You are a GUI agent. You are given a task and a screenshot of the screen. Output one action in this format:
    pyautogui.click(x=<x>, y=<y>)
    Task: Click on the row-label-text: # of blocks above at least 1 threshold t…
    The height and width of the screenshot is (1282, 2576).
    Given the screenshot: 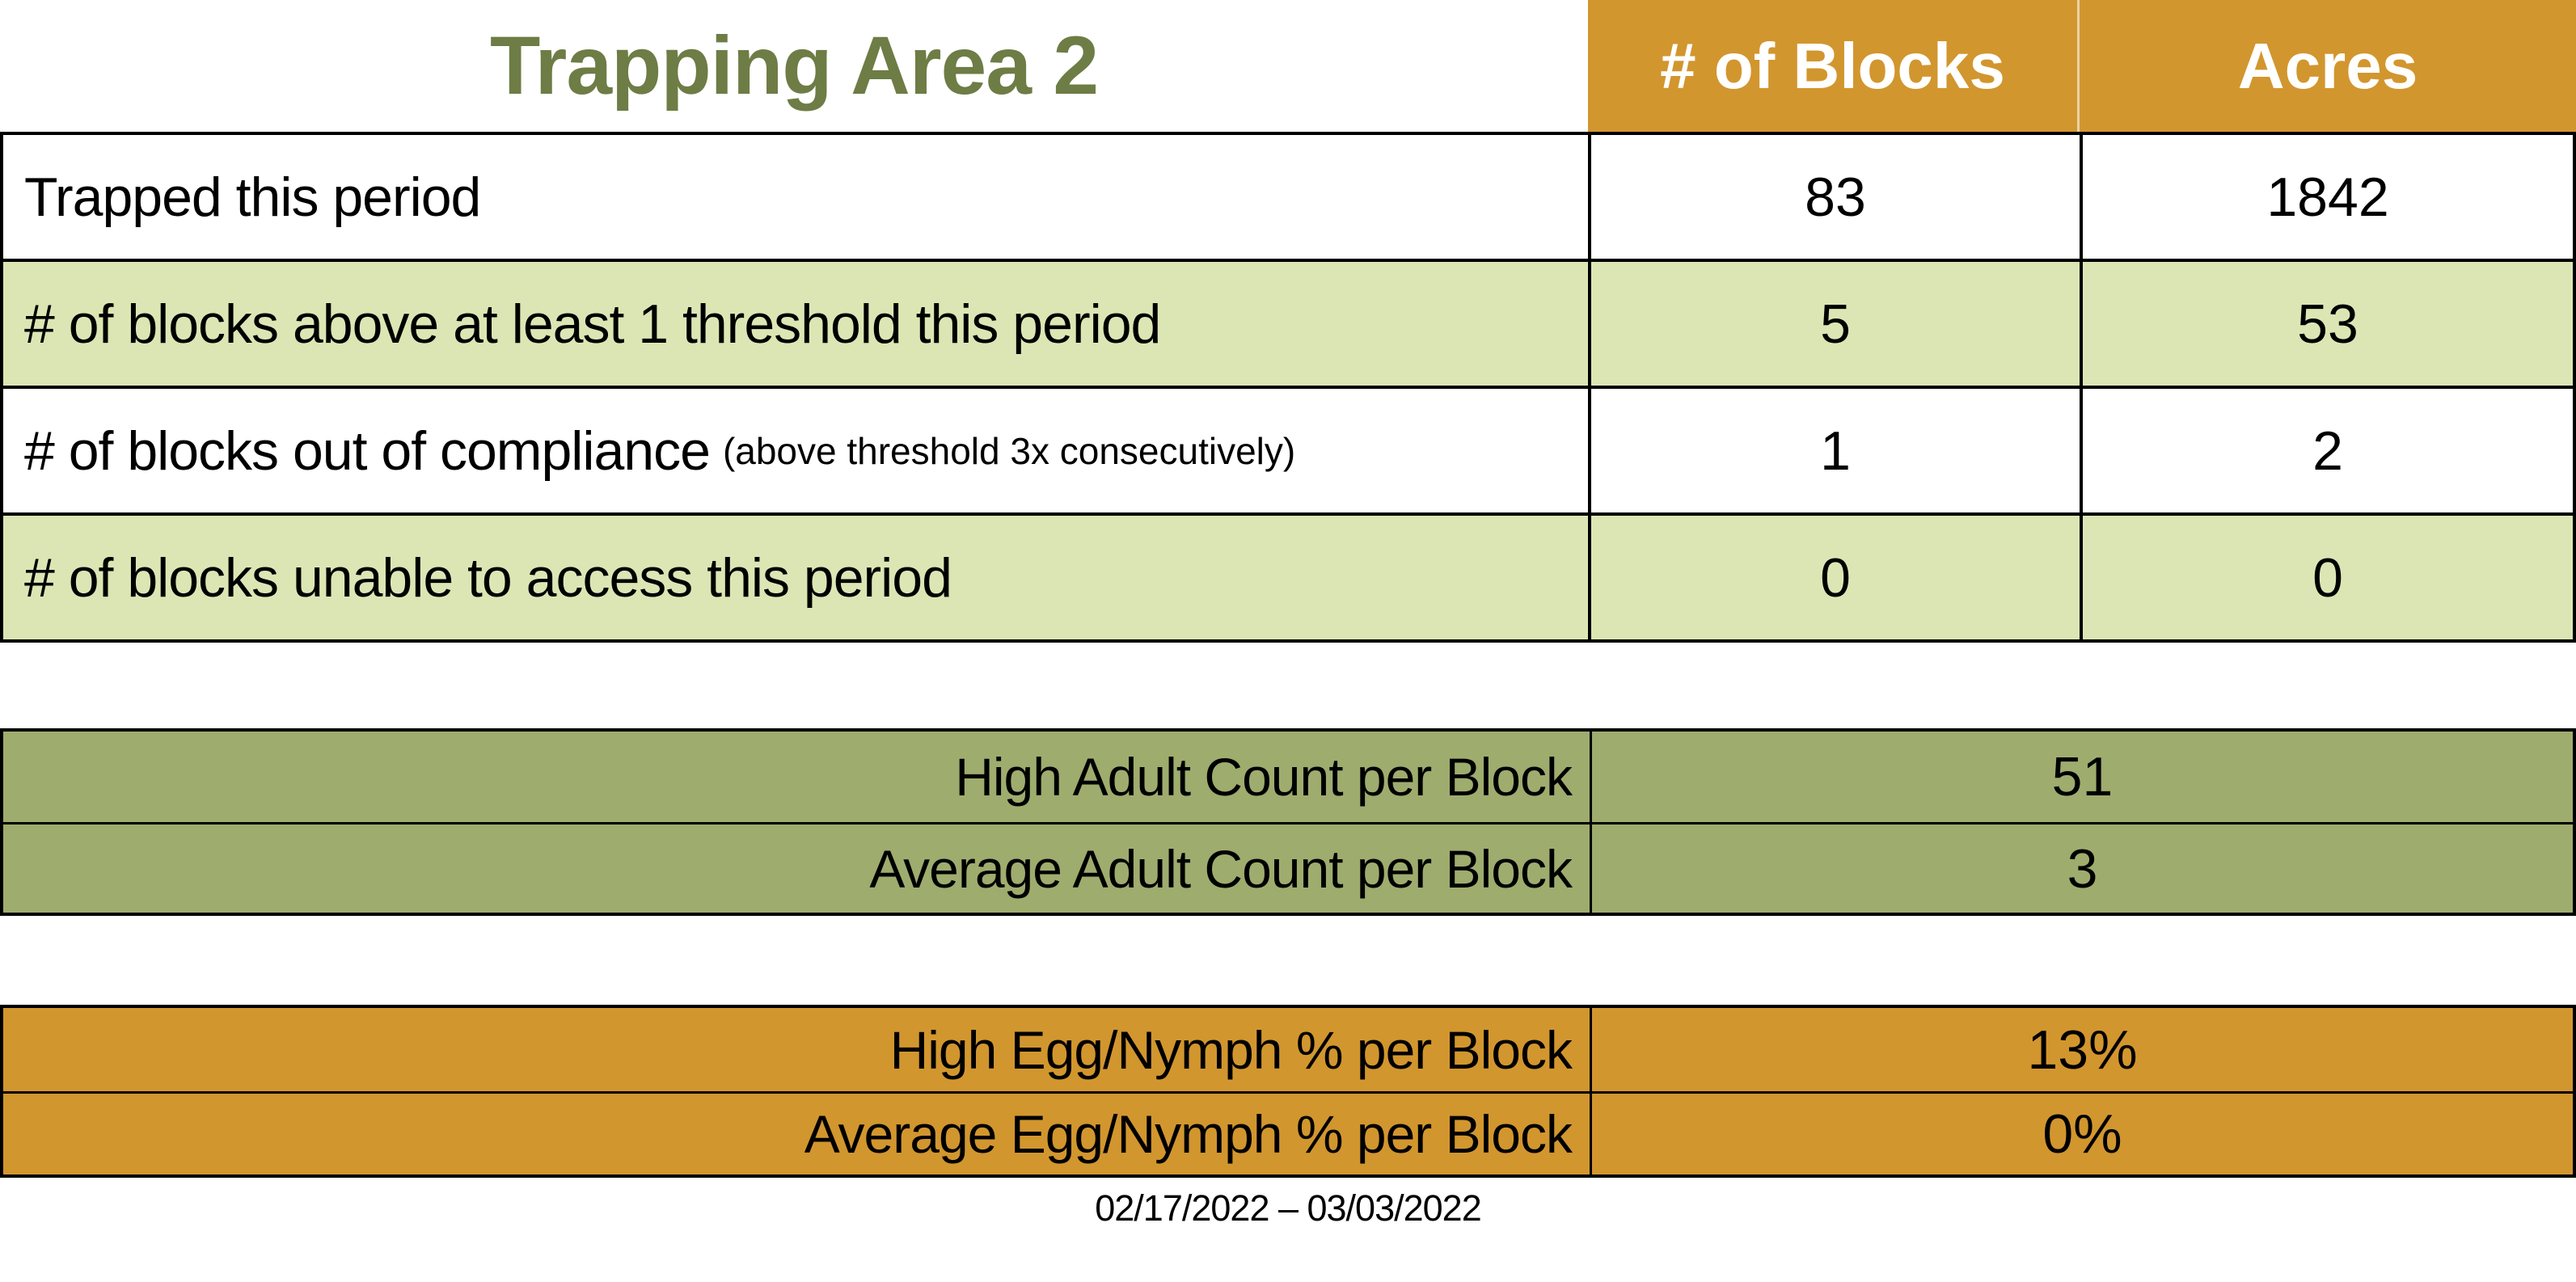 What is the action you would take?
    pyautogui.click(x=592, y=324)
    